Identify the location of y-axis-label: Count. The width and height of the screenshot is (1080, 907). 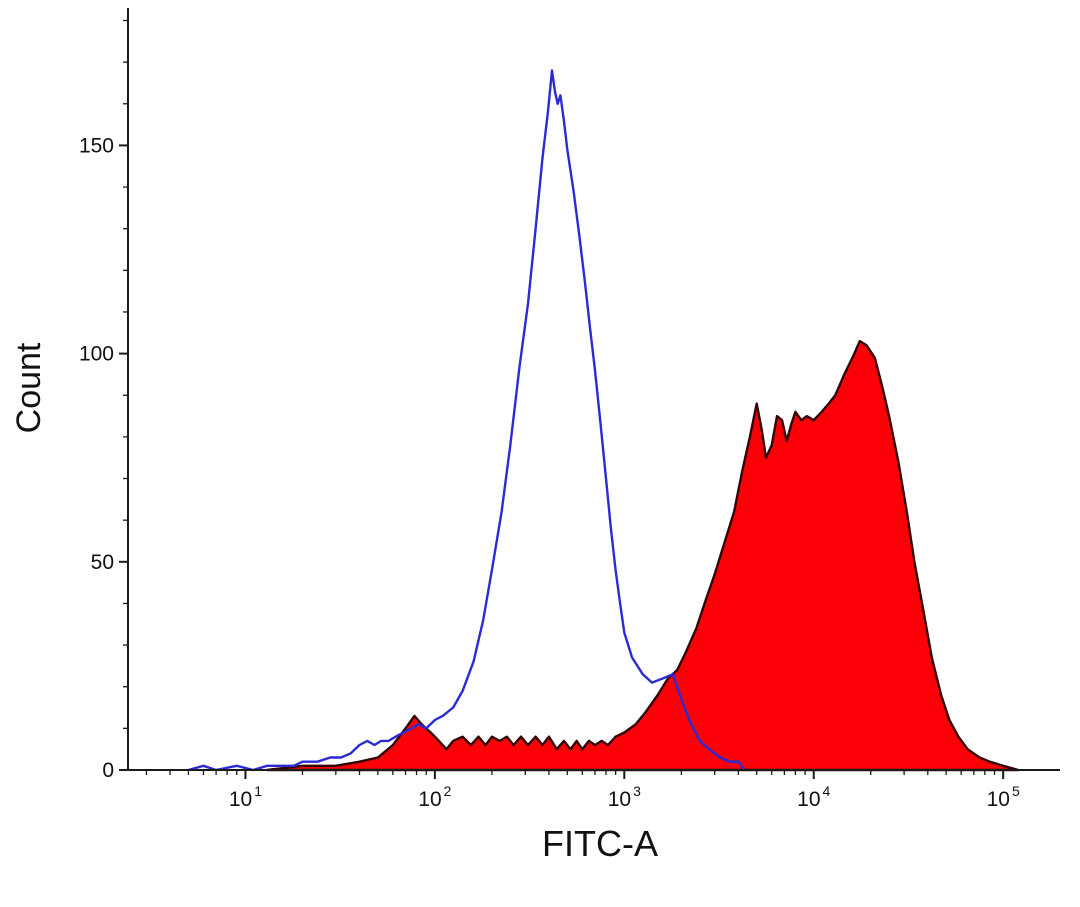
(29, 387).